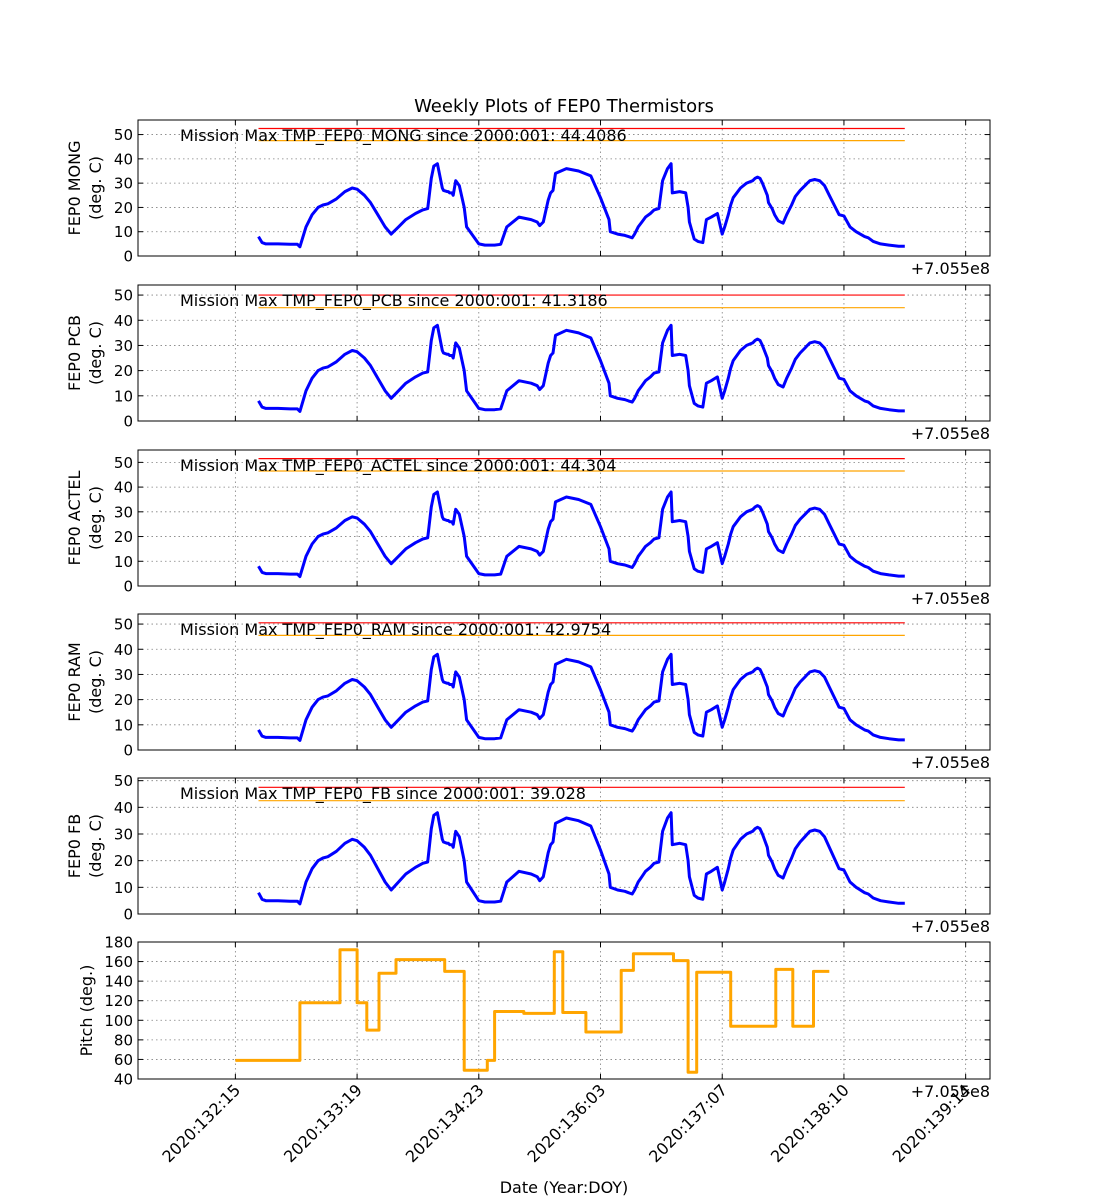  I want to click on y-tick-label: 60, so click(123, 1060).